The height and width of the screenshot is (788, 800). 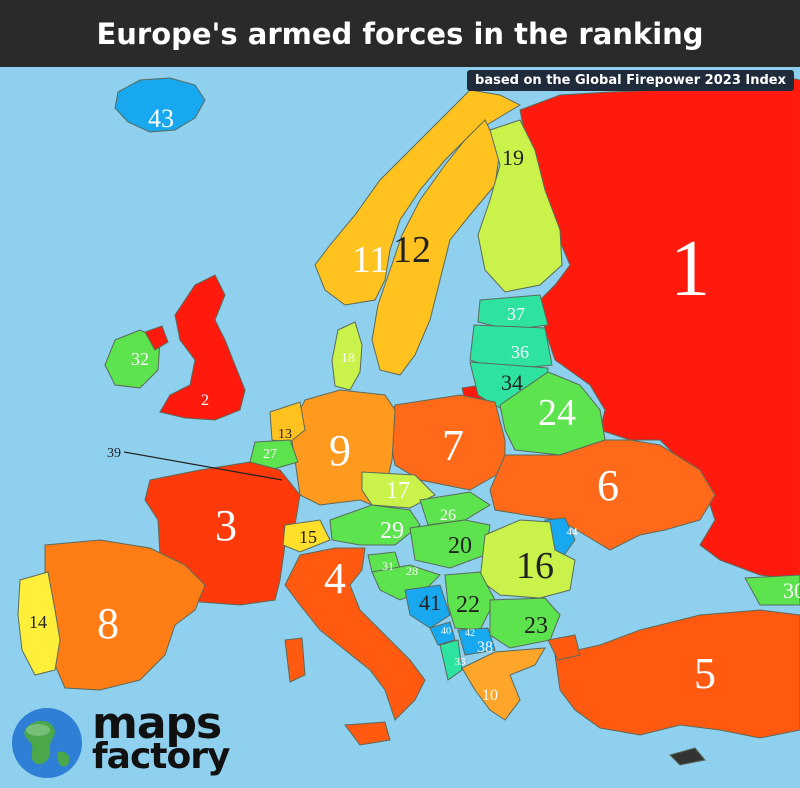 What do you see at coordinates (453, 445) in the screenshot?
I see `rank-label-poland: 7` at bounding box center [453, 445].